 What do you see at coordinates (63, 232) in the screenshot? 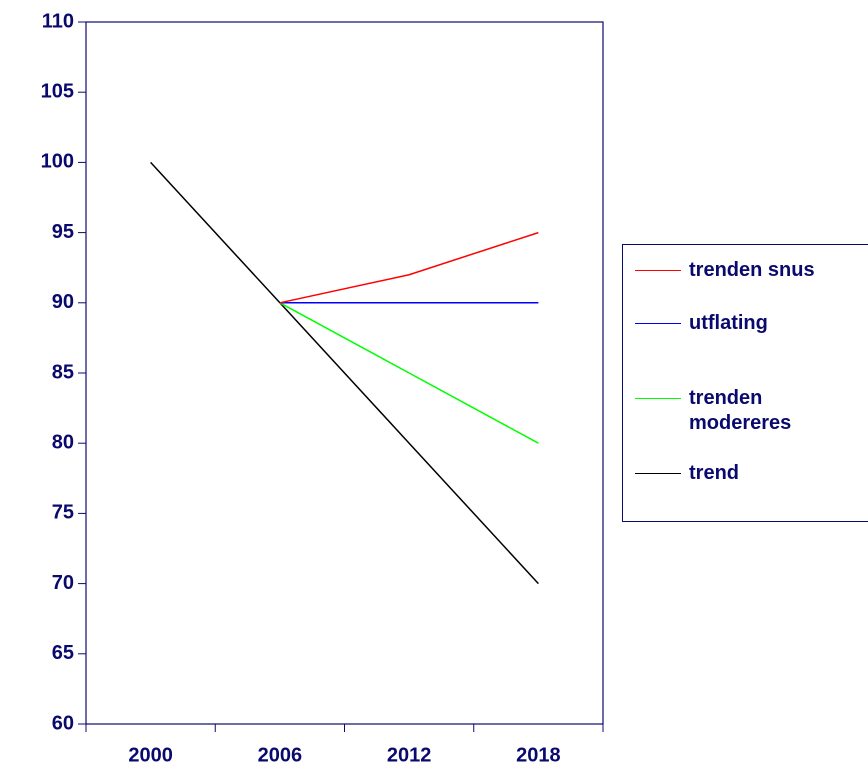
I see `y-tick-label: 95` at bounding box center [63, 232].